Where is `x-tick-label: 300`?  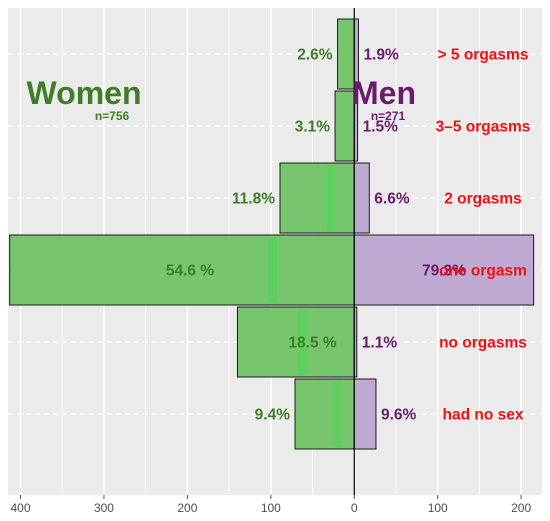
x-tick-label: 300 is located at coordinates (104, 508).